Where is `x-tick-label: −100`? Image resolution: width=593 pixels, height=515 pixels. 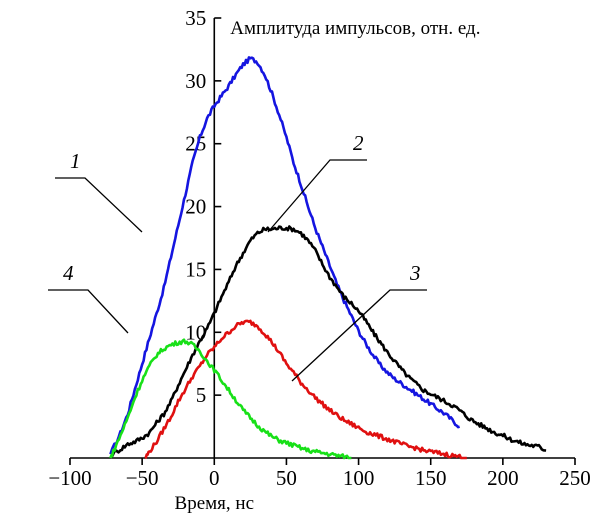 x-tick-label: −100 is located at coordinates (69, 478).